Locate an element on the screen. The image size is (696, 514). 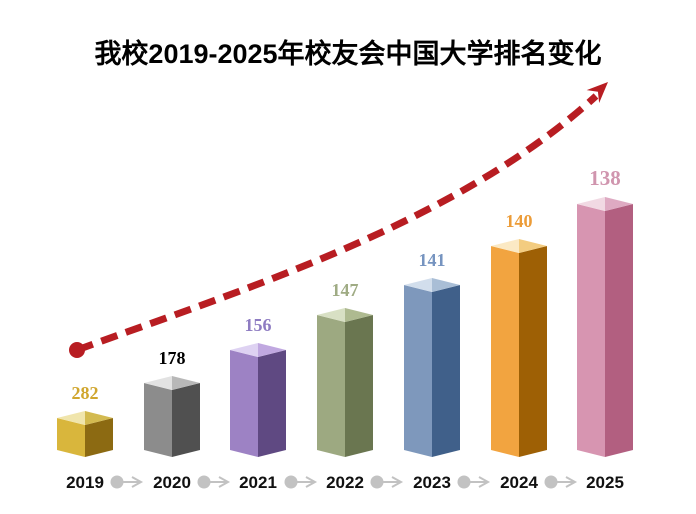
bar-2020 is located at coordinates (172, 416).